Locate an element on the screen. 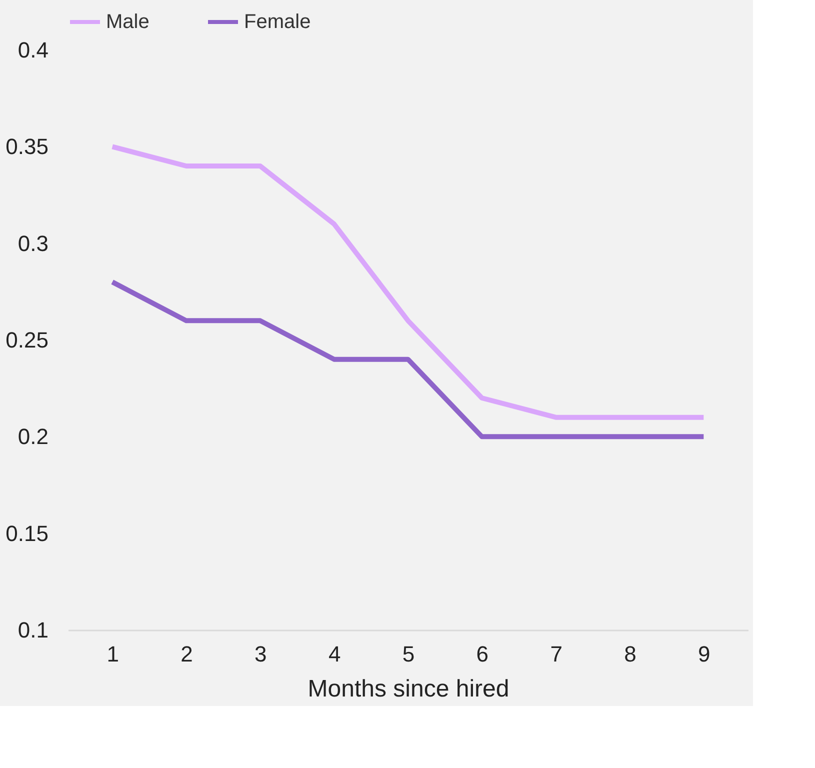 The width and height of the screenshot is (815, 768). legend-label: Male is located at coordinates (128, 22).